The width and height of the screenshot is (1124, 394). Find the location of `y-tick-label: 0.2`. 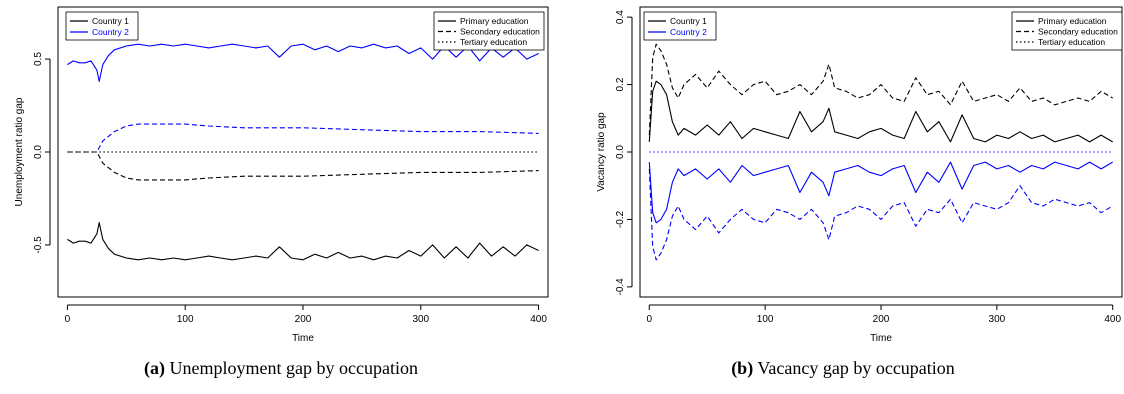

y-tick-label: 0.2 is located at coordinates (620, 84).